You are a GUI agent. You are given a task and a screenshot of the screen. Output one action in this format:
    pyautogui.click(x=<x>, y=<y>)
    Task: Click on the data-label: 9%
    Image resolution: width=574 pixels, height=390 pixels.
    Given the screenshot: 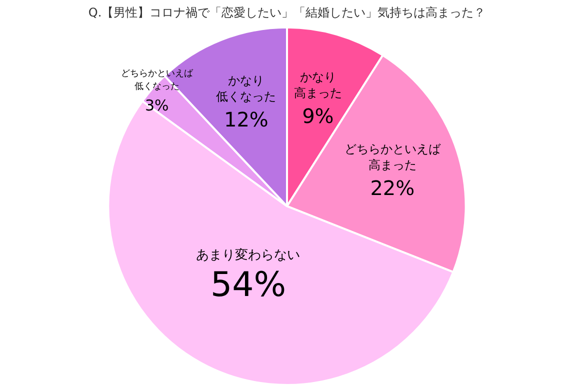 What is the action you would take?
    pyautogui.click(x=318, y=116)
    